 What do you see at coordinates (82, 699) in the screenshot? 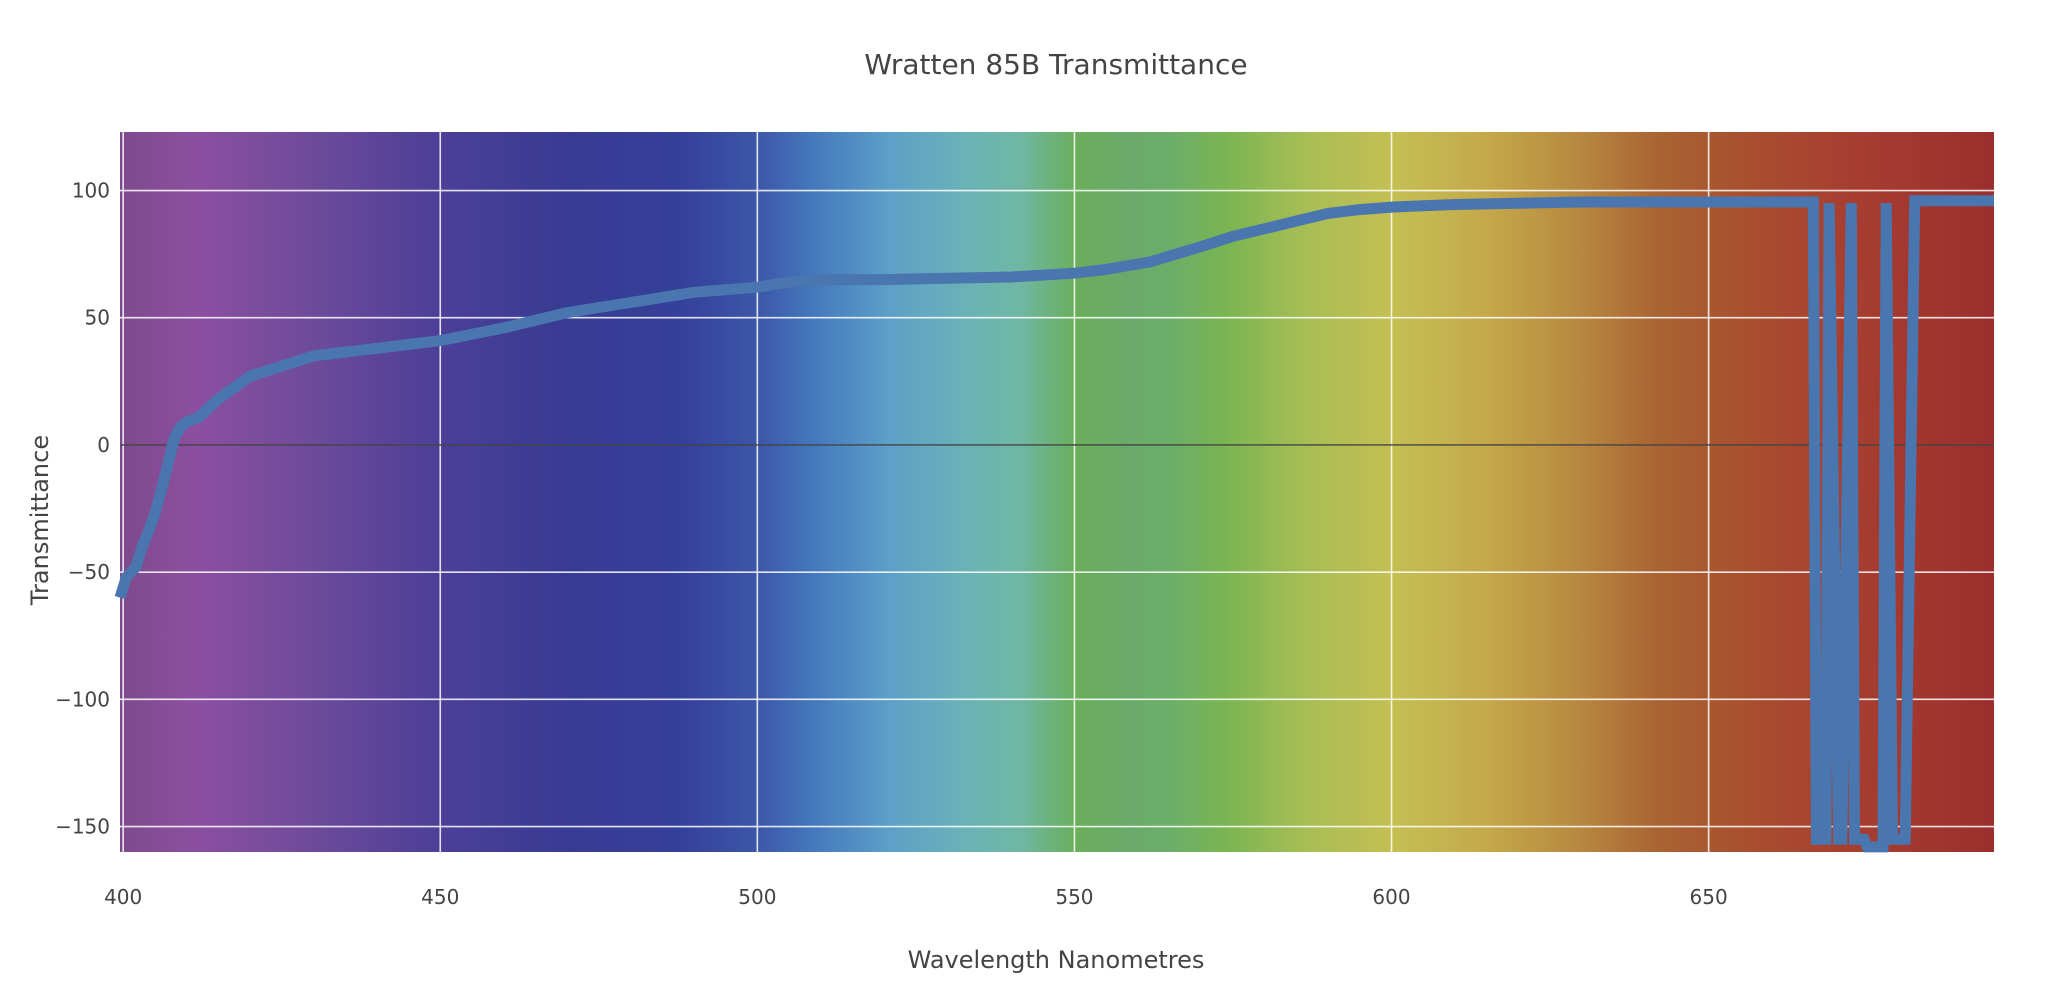
I see `y-tick-label--100: −100` at bounding box center [82, 699].